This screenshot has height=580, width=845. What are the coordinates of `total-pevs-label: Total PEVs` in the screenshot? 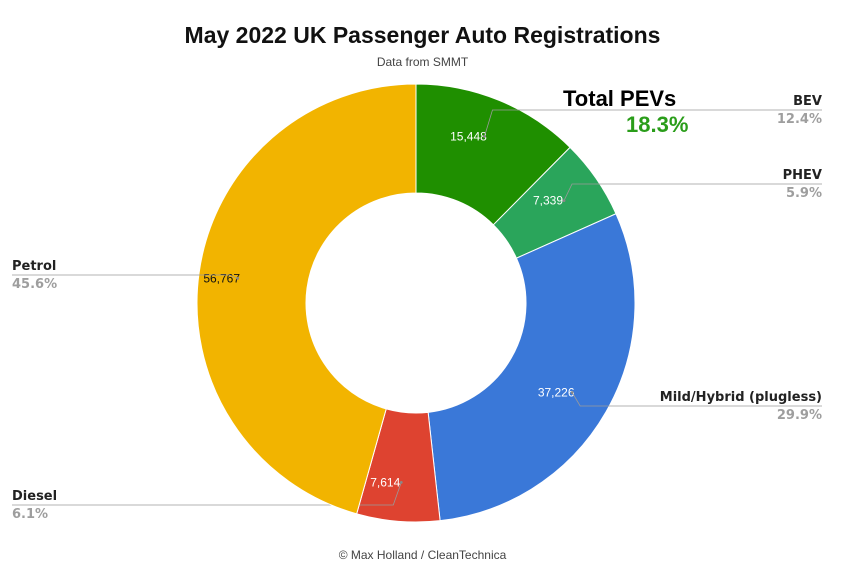 It's located at (620, 98).